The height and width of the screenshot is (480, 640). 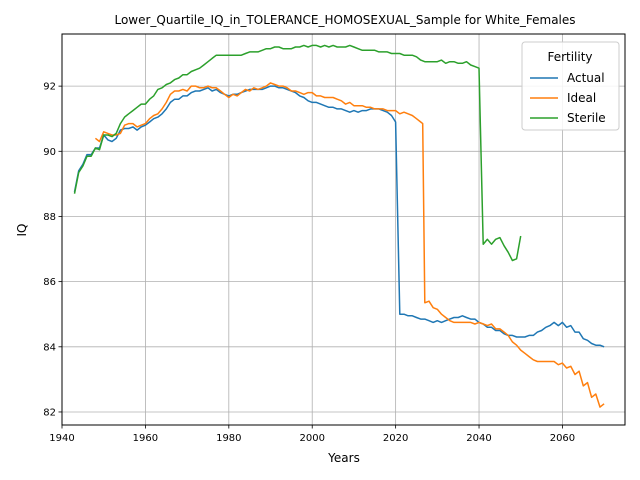 What do you see at coordinates (52, 250) in the screenshot?
I see `y-axis-ticks: 82 84 86 88 90 92` at bounding box center [52, 250].